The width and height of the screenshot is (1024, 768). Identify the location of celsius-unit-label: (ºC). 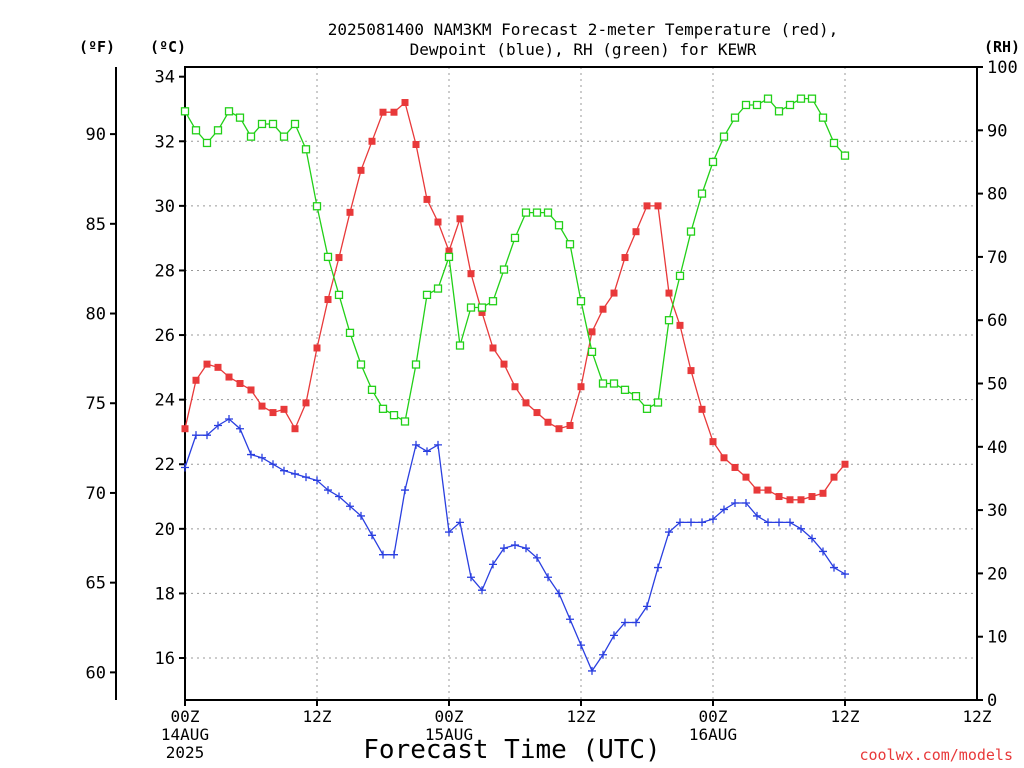
(168, 47).